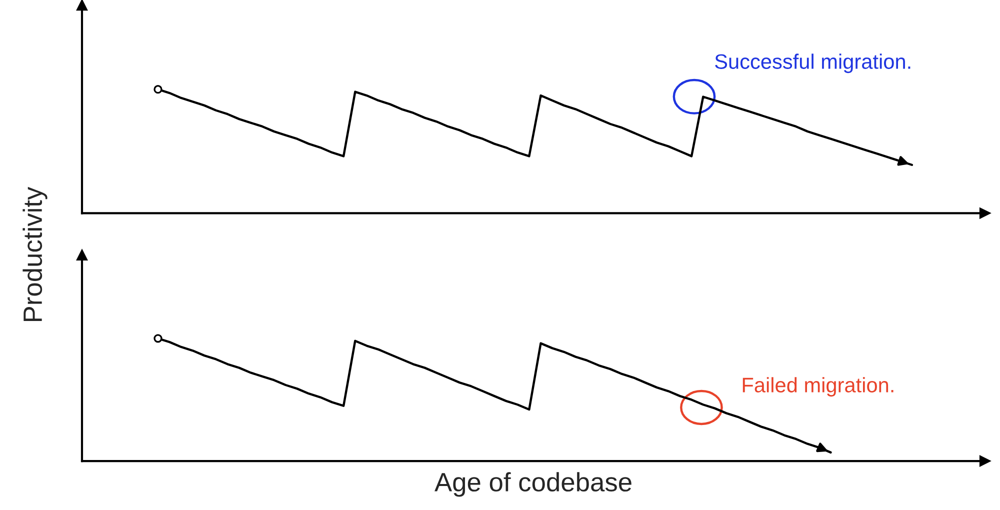  What do you see at coordinates (533, 484) in the screenshot?
I see `x-axis-title: Age of codebase` at bounding box center [533, 484].